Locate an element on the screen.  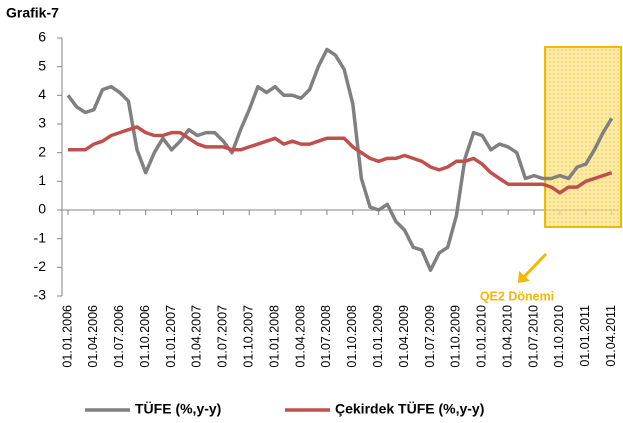
x-tick-label: 01.10.2009 is located at coordinates (456, 336).